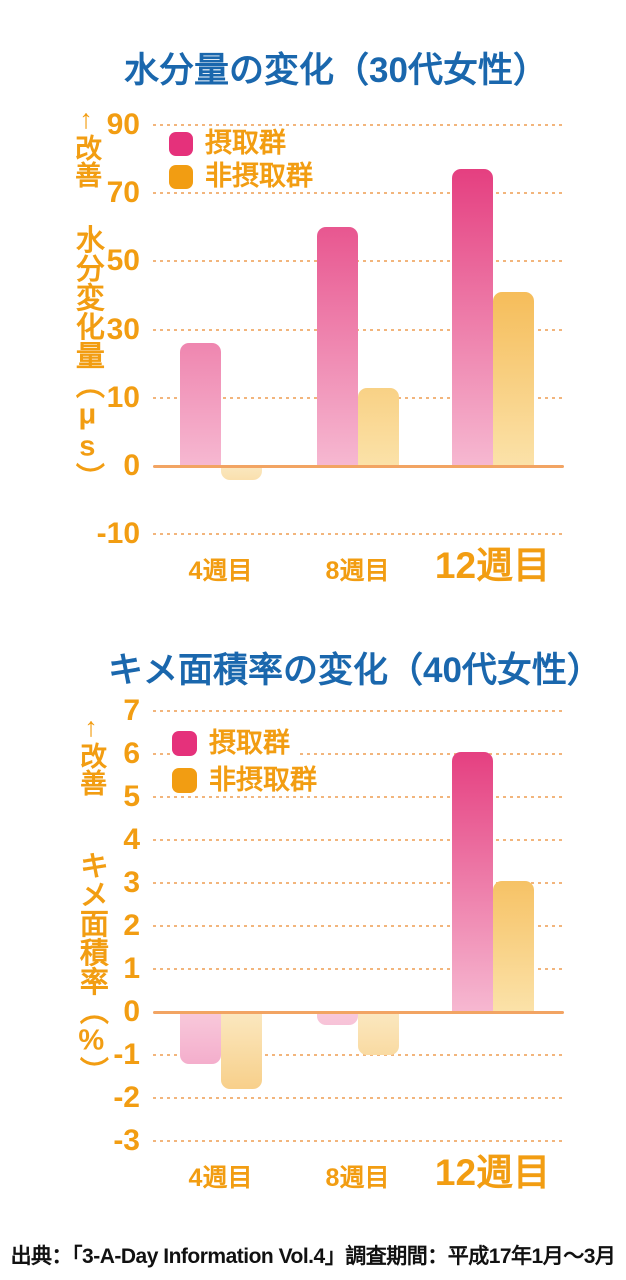  What do you see at coordinates (131, 796) in the screenshot?
I see `y-tick-5: 5` at bounding box center [131, 796].